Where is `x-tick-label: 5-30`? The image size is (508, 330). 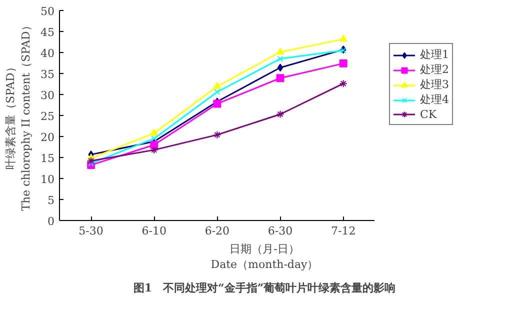
x-tick-label: 5-30 is located at coordinates (91, 231).